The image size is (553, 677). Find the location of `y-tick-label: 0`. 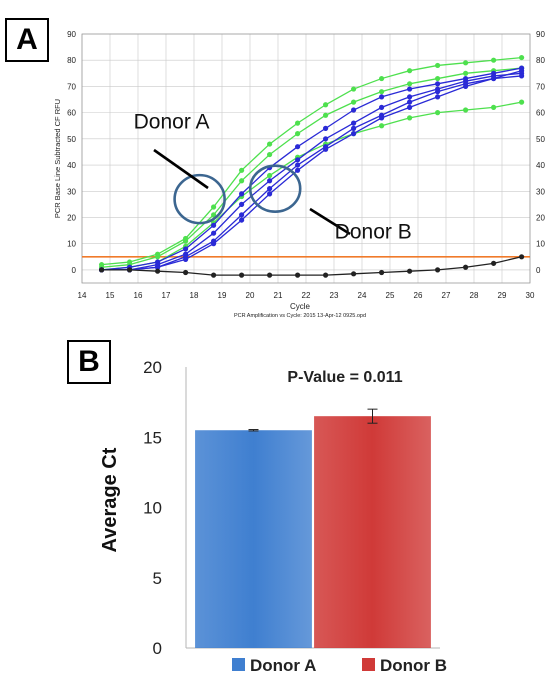

y-tick-label: 0 is located at coordinates (157, 648).